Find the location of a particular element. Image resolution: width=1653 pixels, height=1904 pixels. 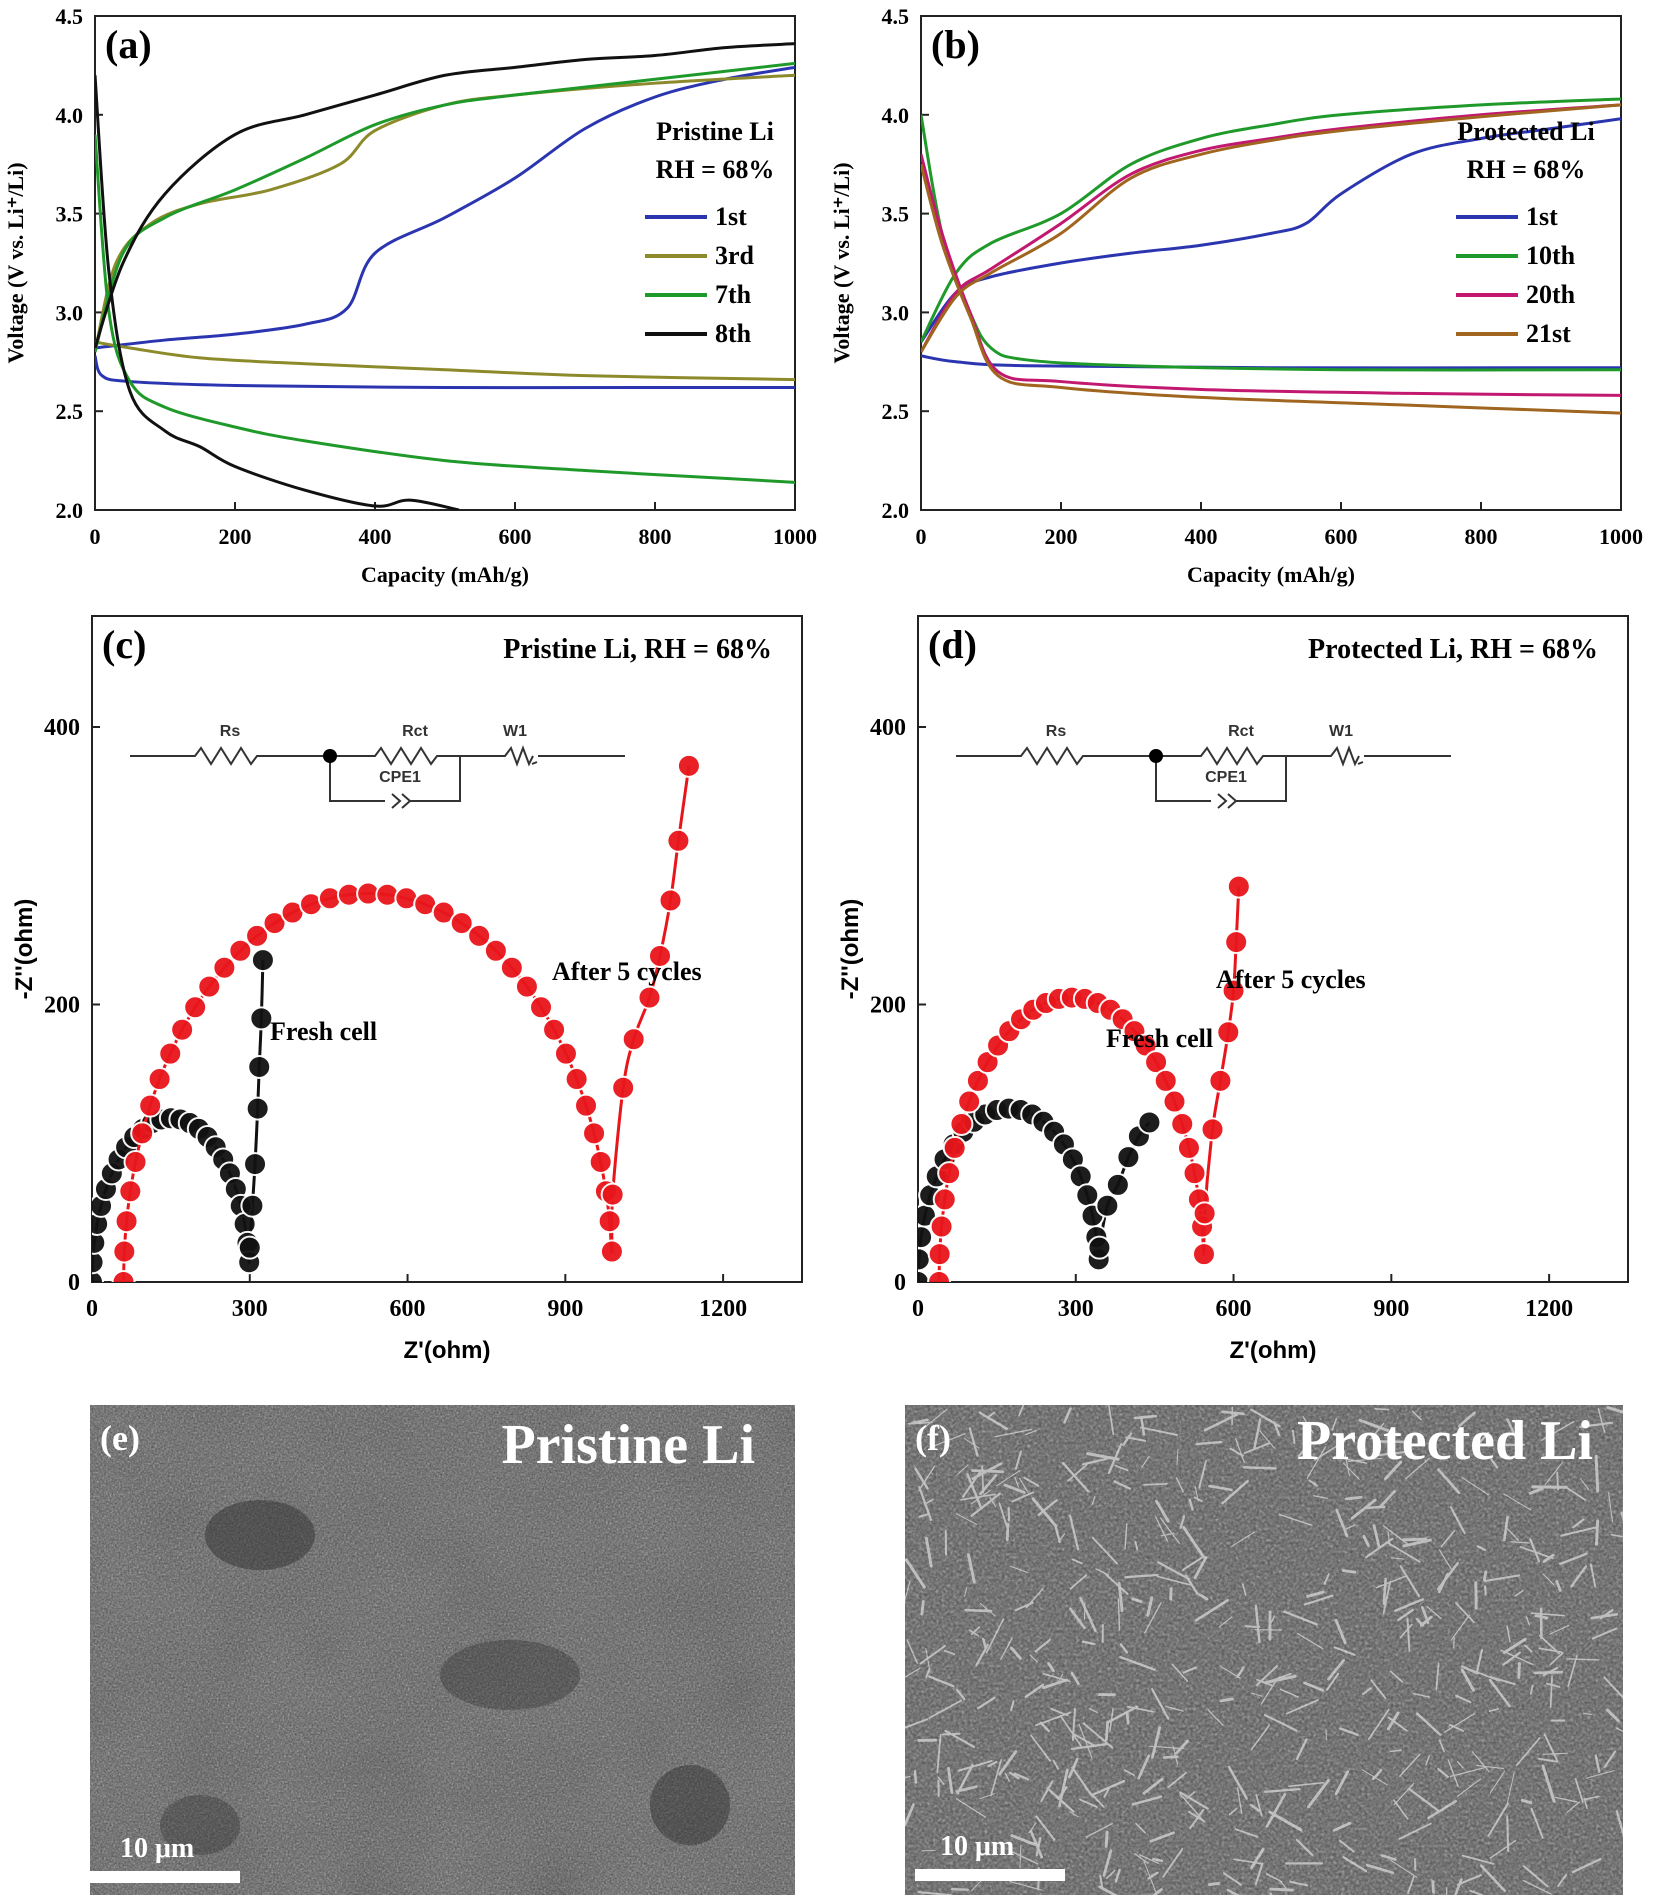

x-tick-label: 0 is located at coordinates (921, 536).